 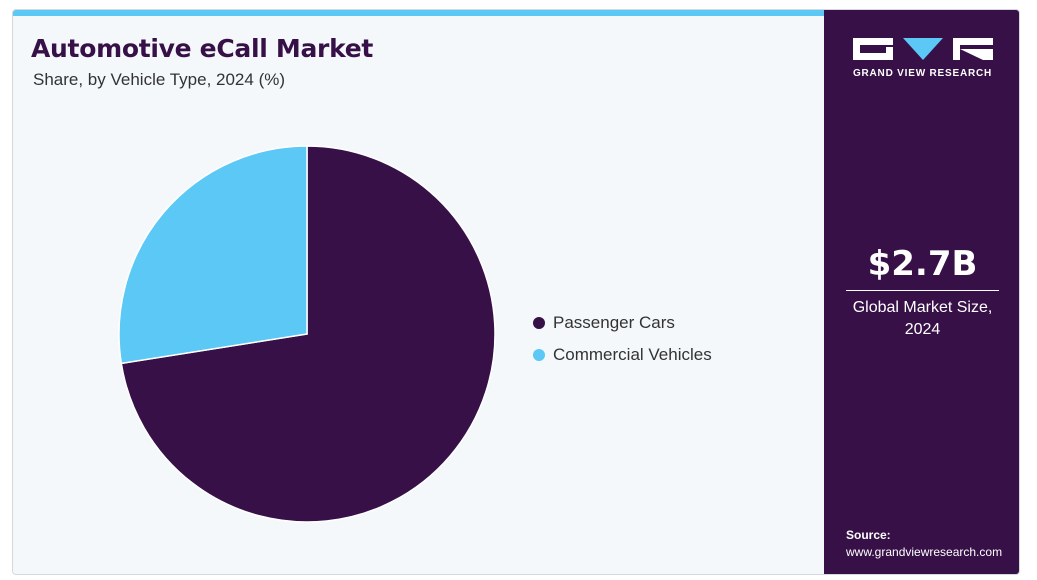 What do you see at coordinates (923, 49) in the screenshot?
I see `grand-view-research-logo` at bounding box center [923, 49].